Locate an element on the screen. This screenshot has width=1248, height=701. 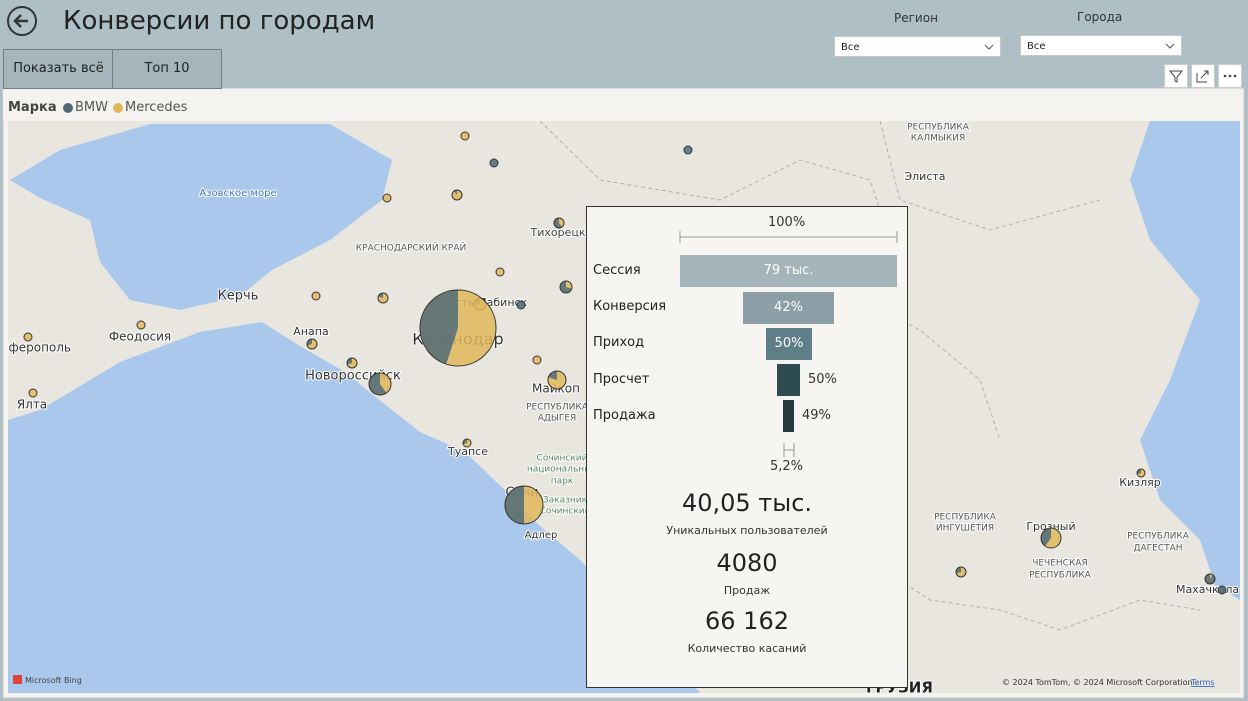
filter-label: Города is located at coordinates (1100, 17).